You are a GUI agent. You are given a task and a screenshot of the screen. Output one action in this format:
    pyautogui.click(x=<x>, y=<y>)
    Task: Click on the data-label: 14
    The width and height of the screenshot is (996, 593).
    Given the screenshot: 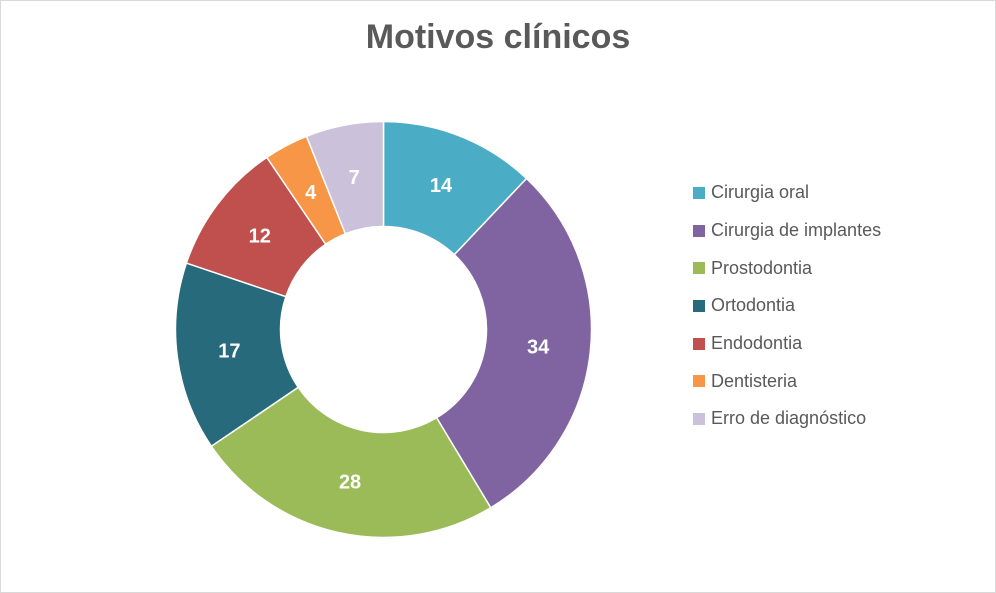 What is the action you would take?
    pyautogui.click(x=441, y=186)
    